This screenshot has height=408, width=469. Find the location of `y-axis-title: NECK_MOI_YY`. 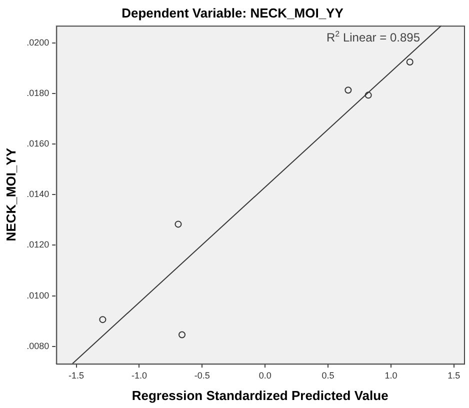

y-axis-title: NECK_MOI_YY is located at coordinates (10, 195).